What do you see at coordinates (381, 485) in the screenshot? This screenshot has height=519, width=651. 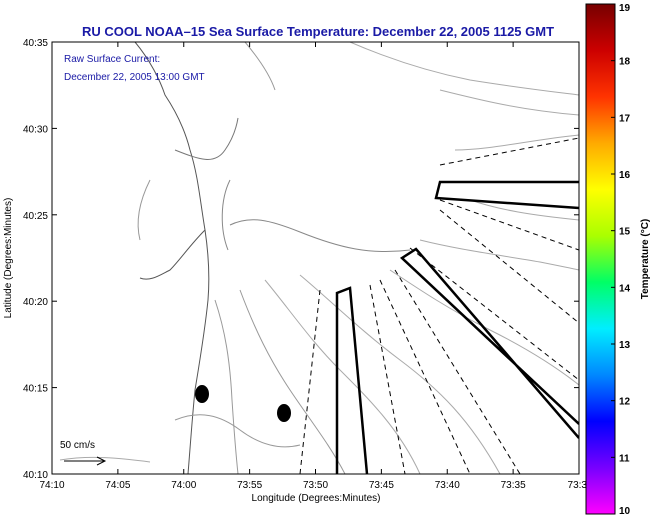 I see `x-tick-label: 73:45` at bounding box center [381, 485].